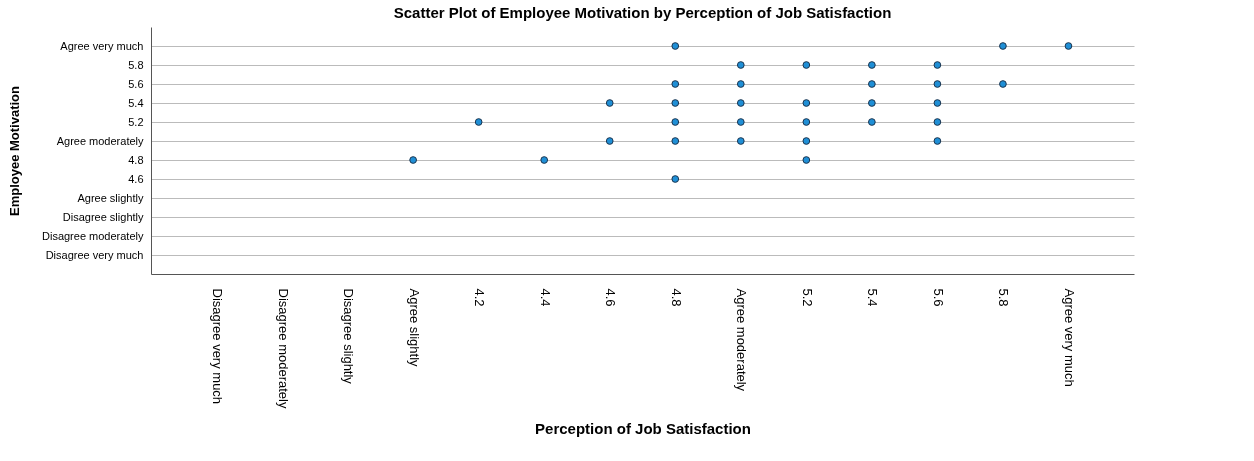 This screenshot has height=461, width=1254. What do you see at coordinates (676, 297) in the screenshot?
I see `x-tick-label: 4.8` at bounding box center [676, 297].